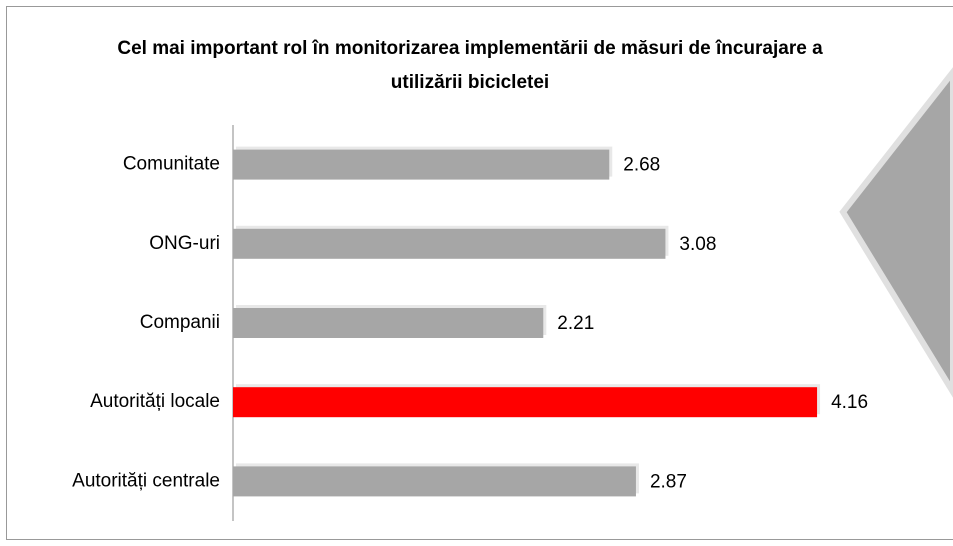 The height and width of the screenshot is (546, 953). I want to click on value-label: 2.21, so click(575, 323).